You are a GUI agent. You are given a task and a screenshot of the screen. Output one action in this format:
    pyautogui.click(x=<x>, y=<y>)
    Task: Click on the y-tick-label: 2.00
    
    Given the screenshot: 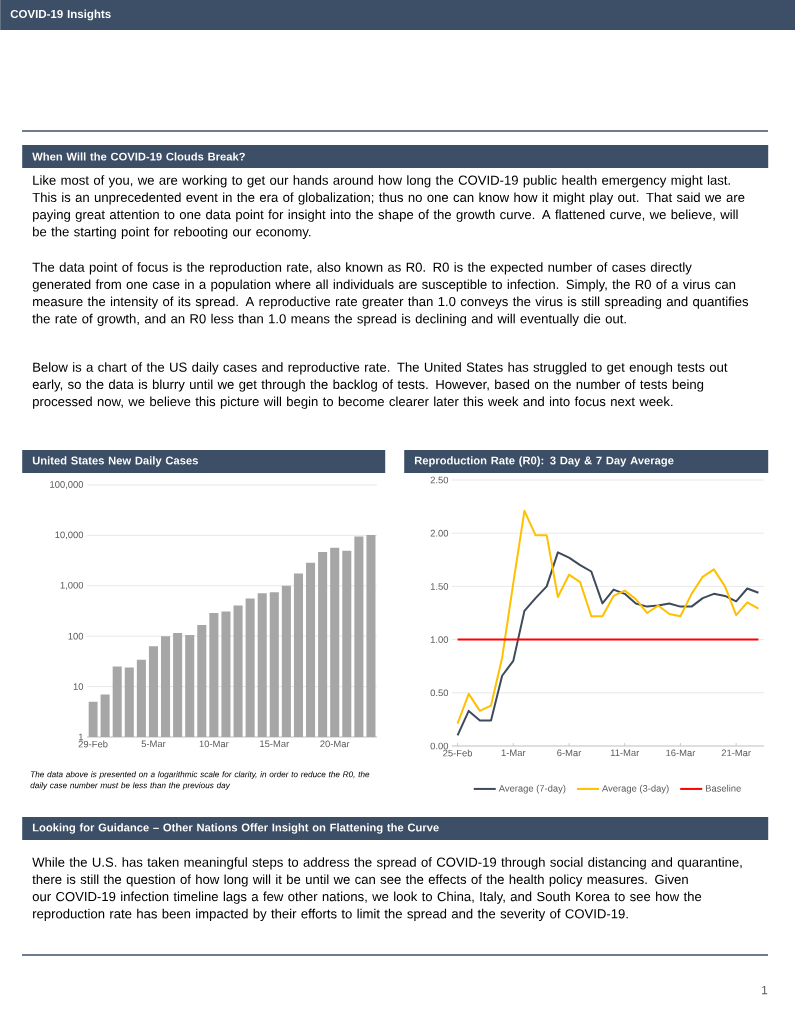 What is the action you would take?
    pyautogui.click(x=439, y=533)
    